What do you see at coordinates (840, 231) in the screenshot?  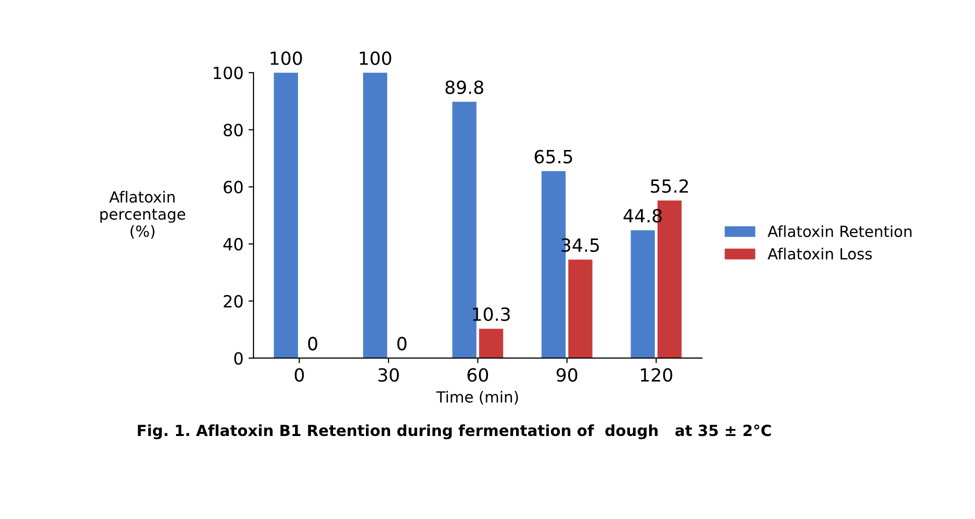 I see `legend-label: Aflatoxin Retention` at bounding box center [840, 231].